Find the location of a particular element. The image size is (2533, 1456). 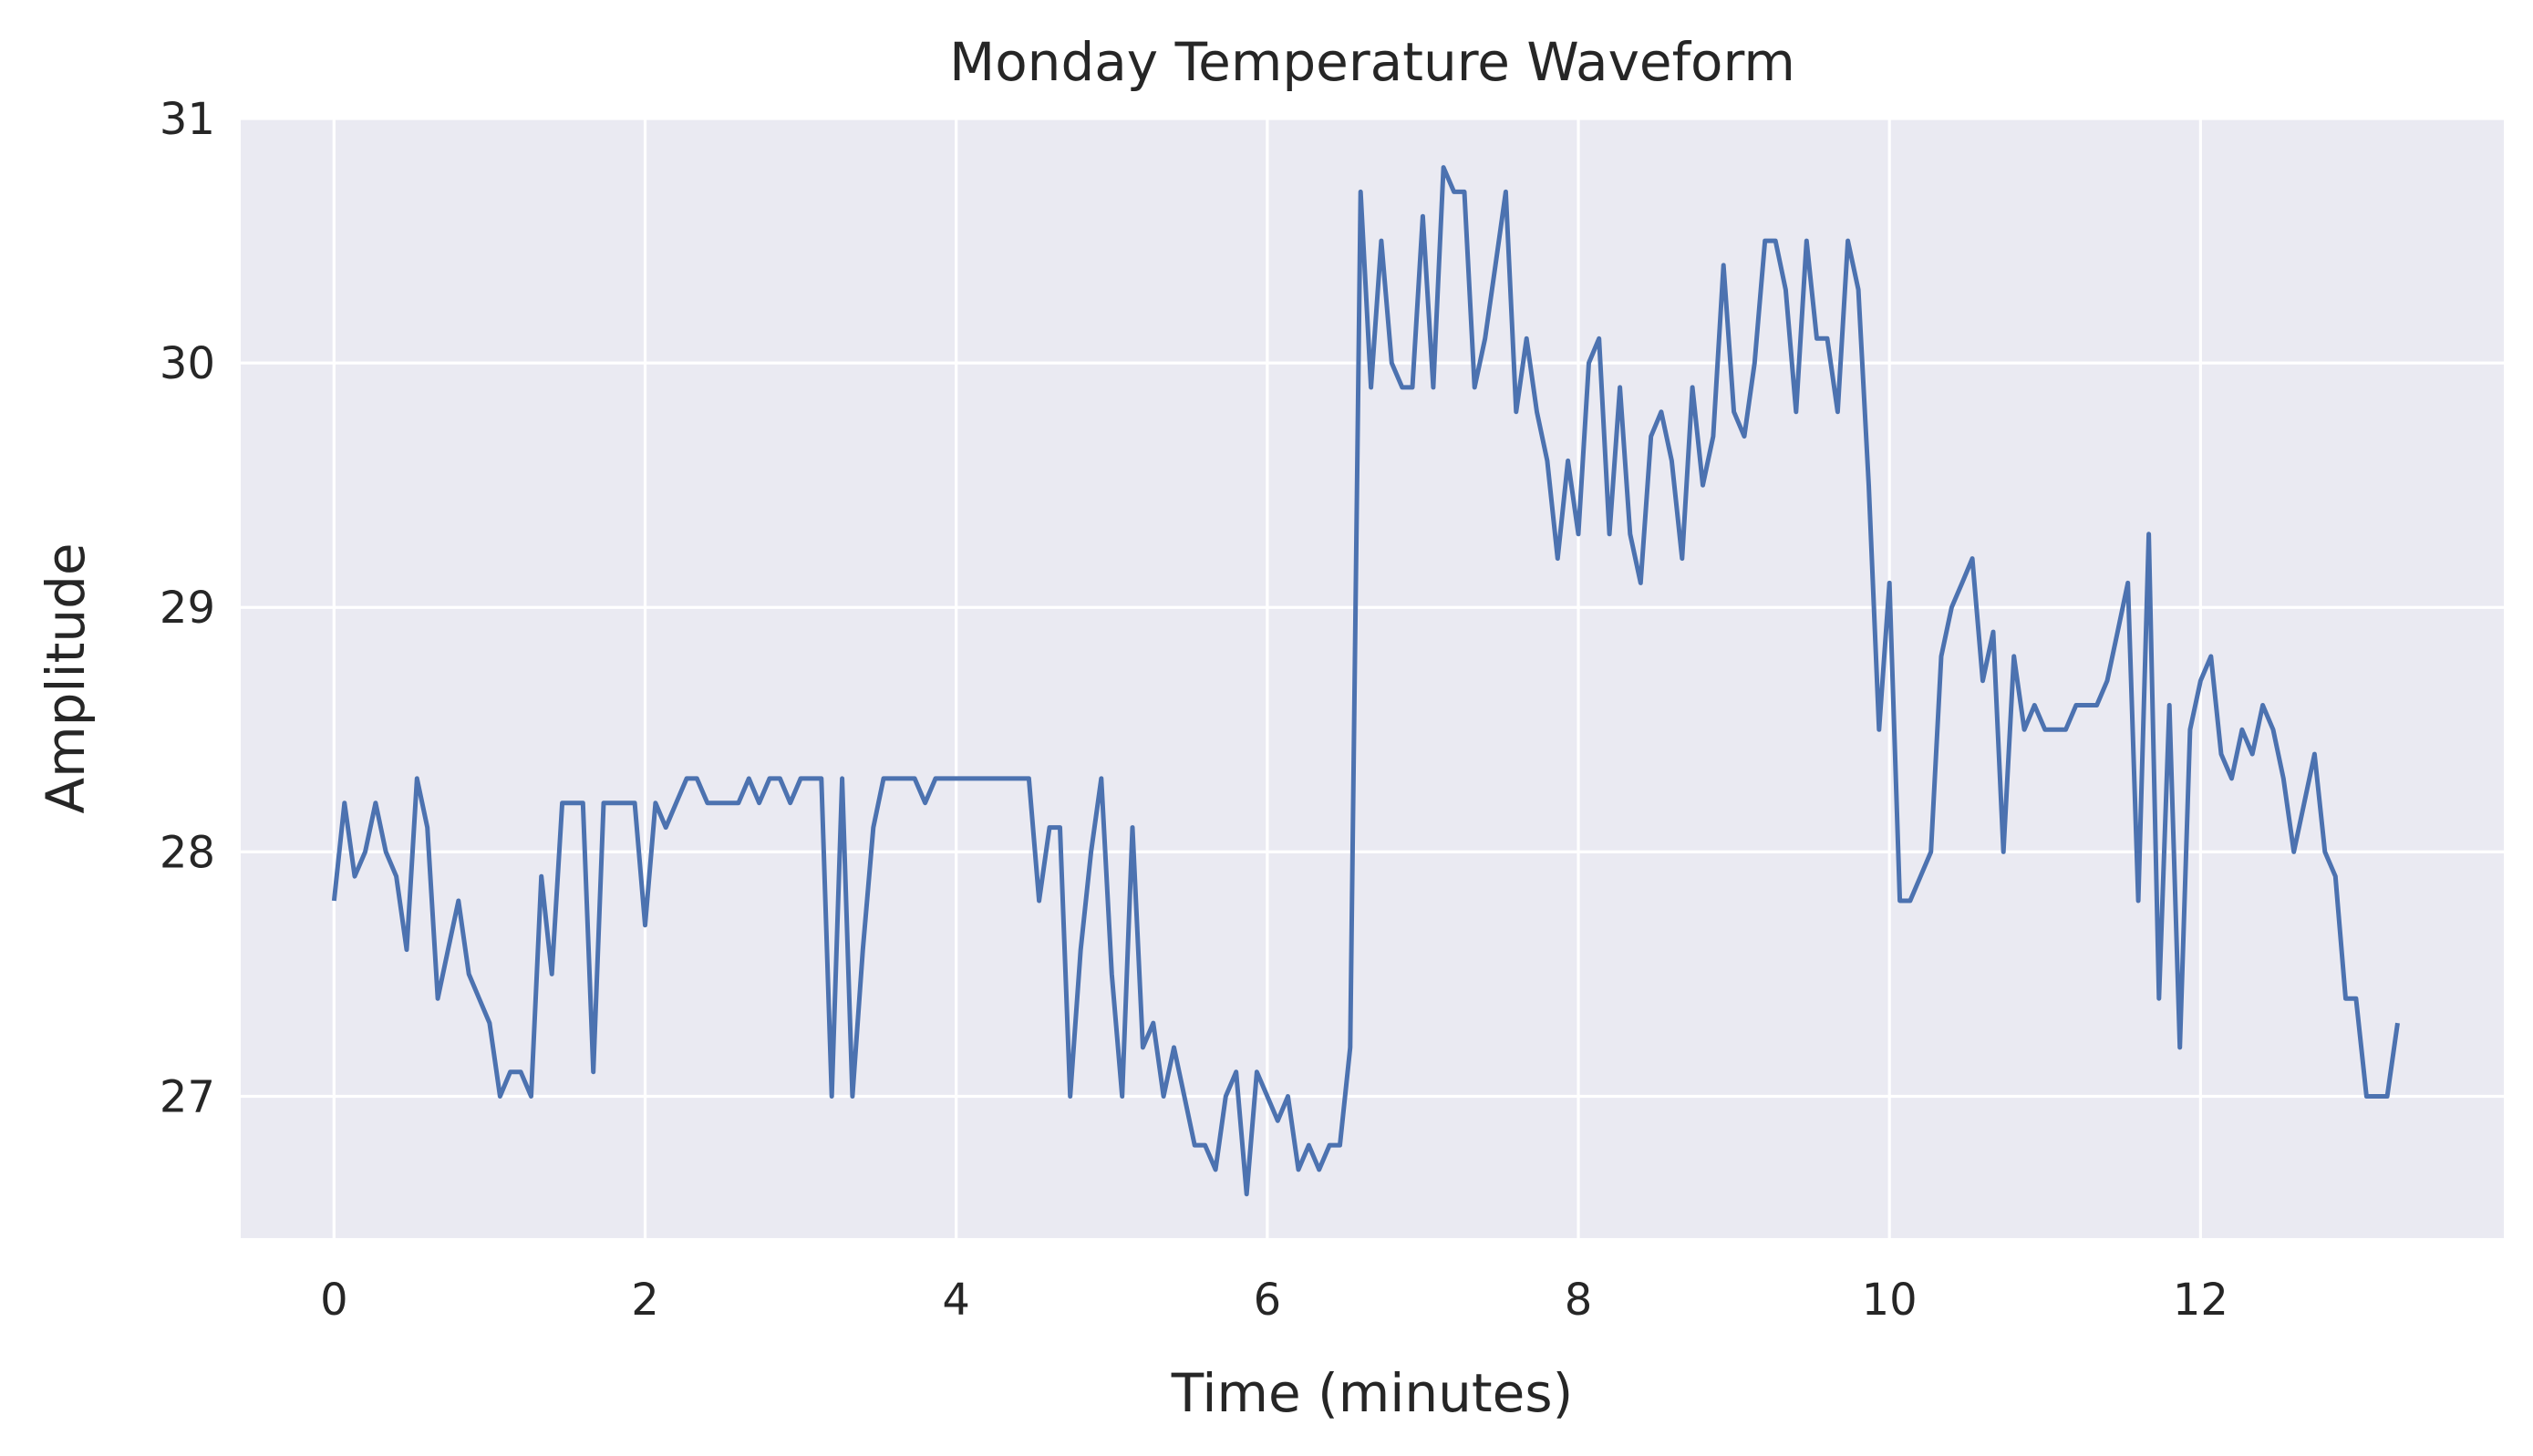

x-tick-label: 6 is located at coordinates (1268, 1301).